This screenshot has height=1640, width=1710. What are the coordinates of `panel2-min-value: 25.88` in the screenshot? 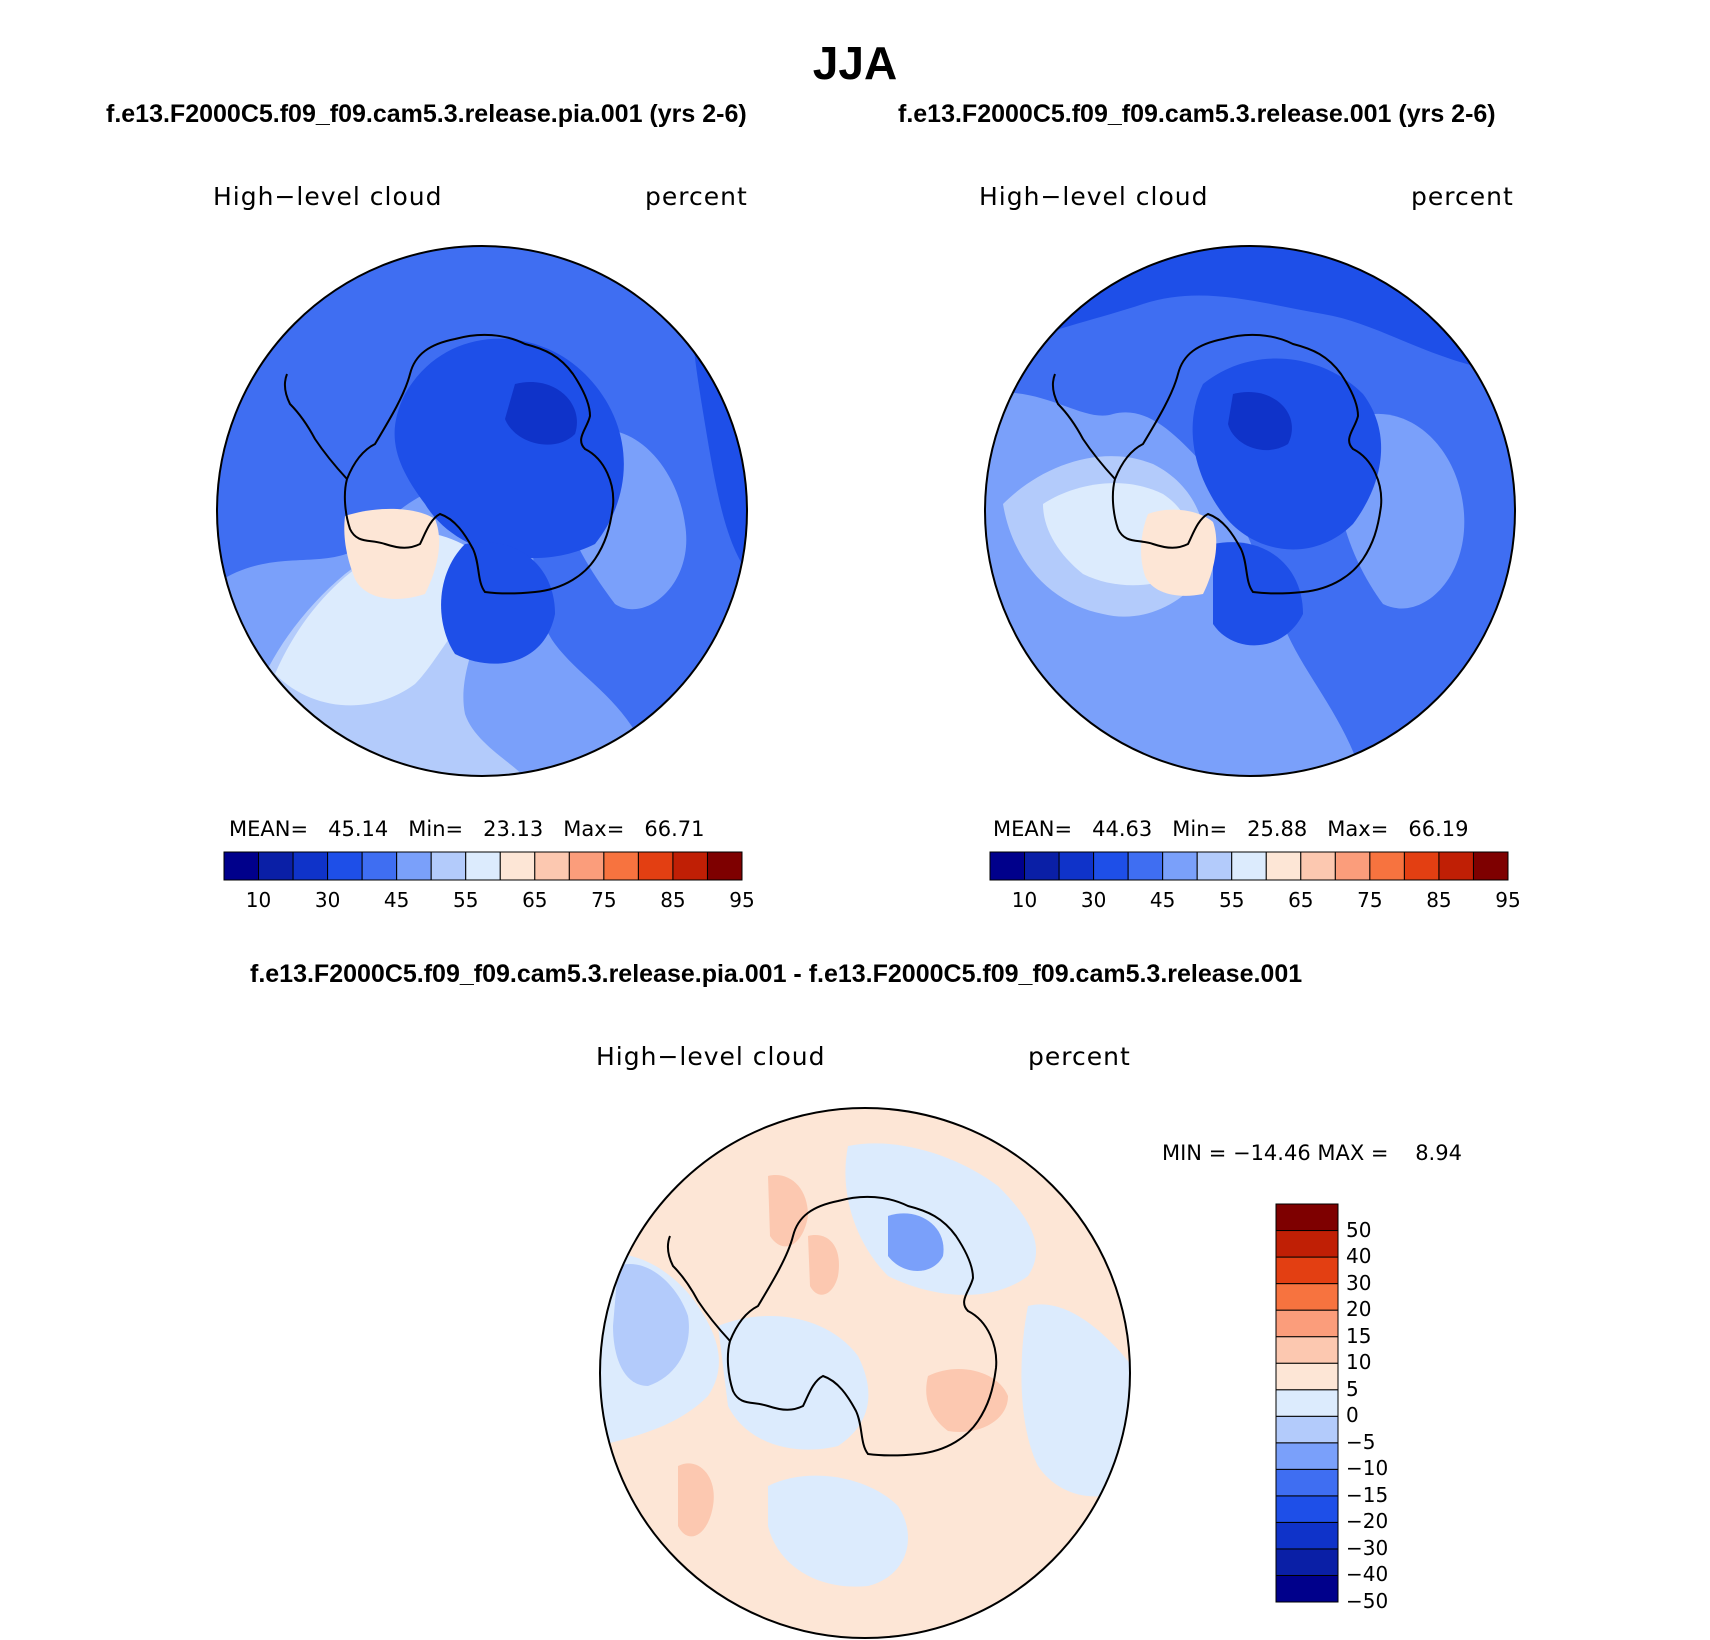 It's located at (1277, 829).